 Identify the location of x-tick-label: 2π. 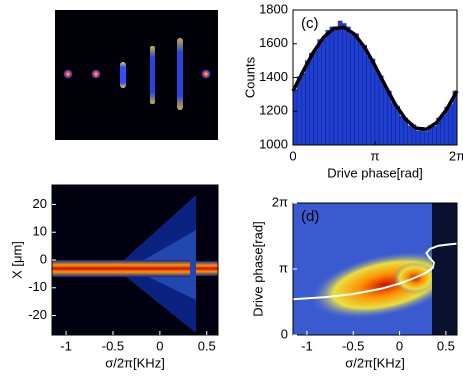
(456, 155).